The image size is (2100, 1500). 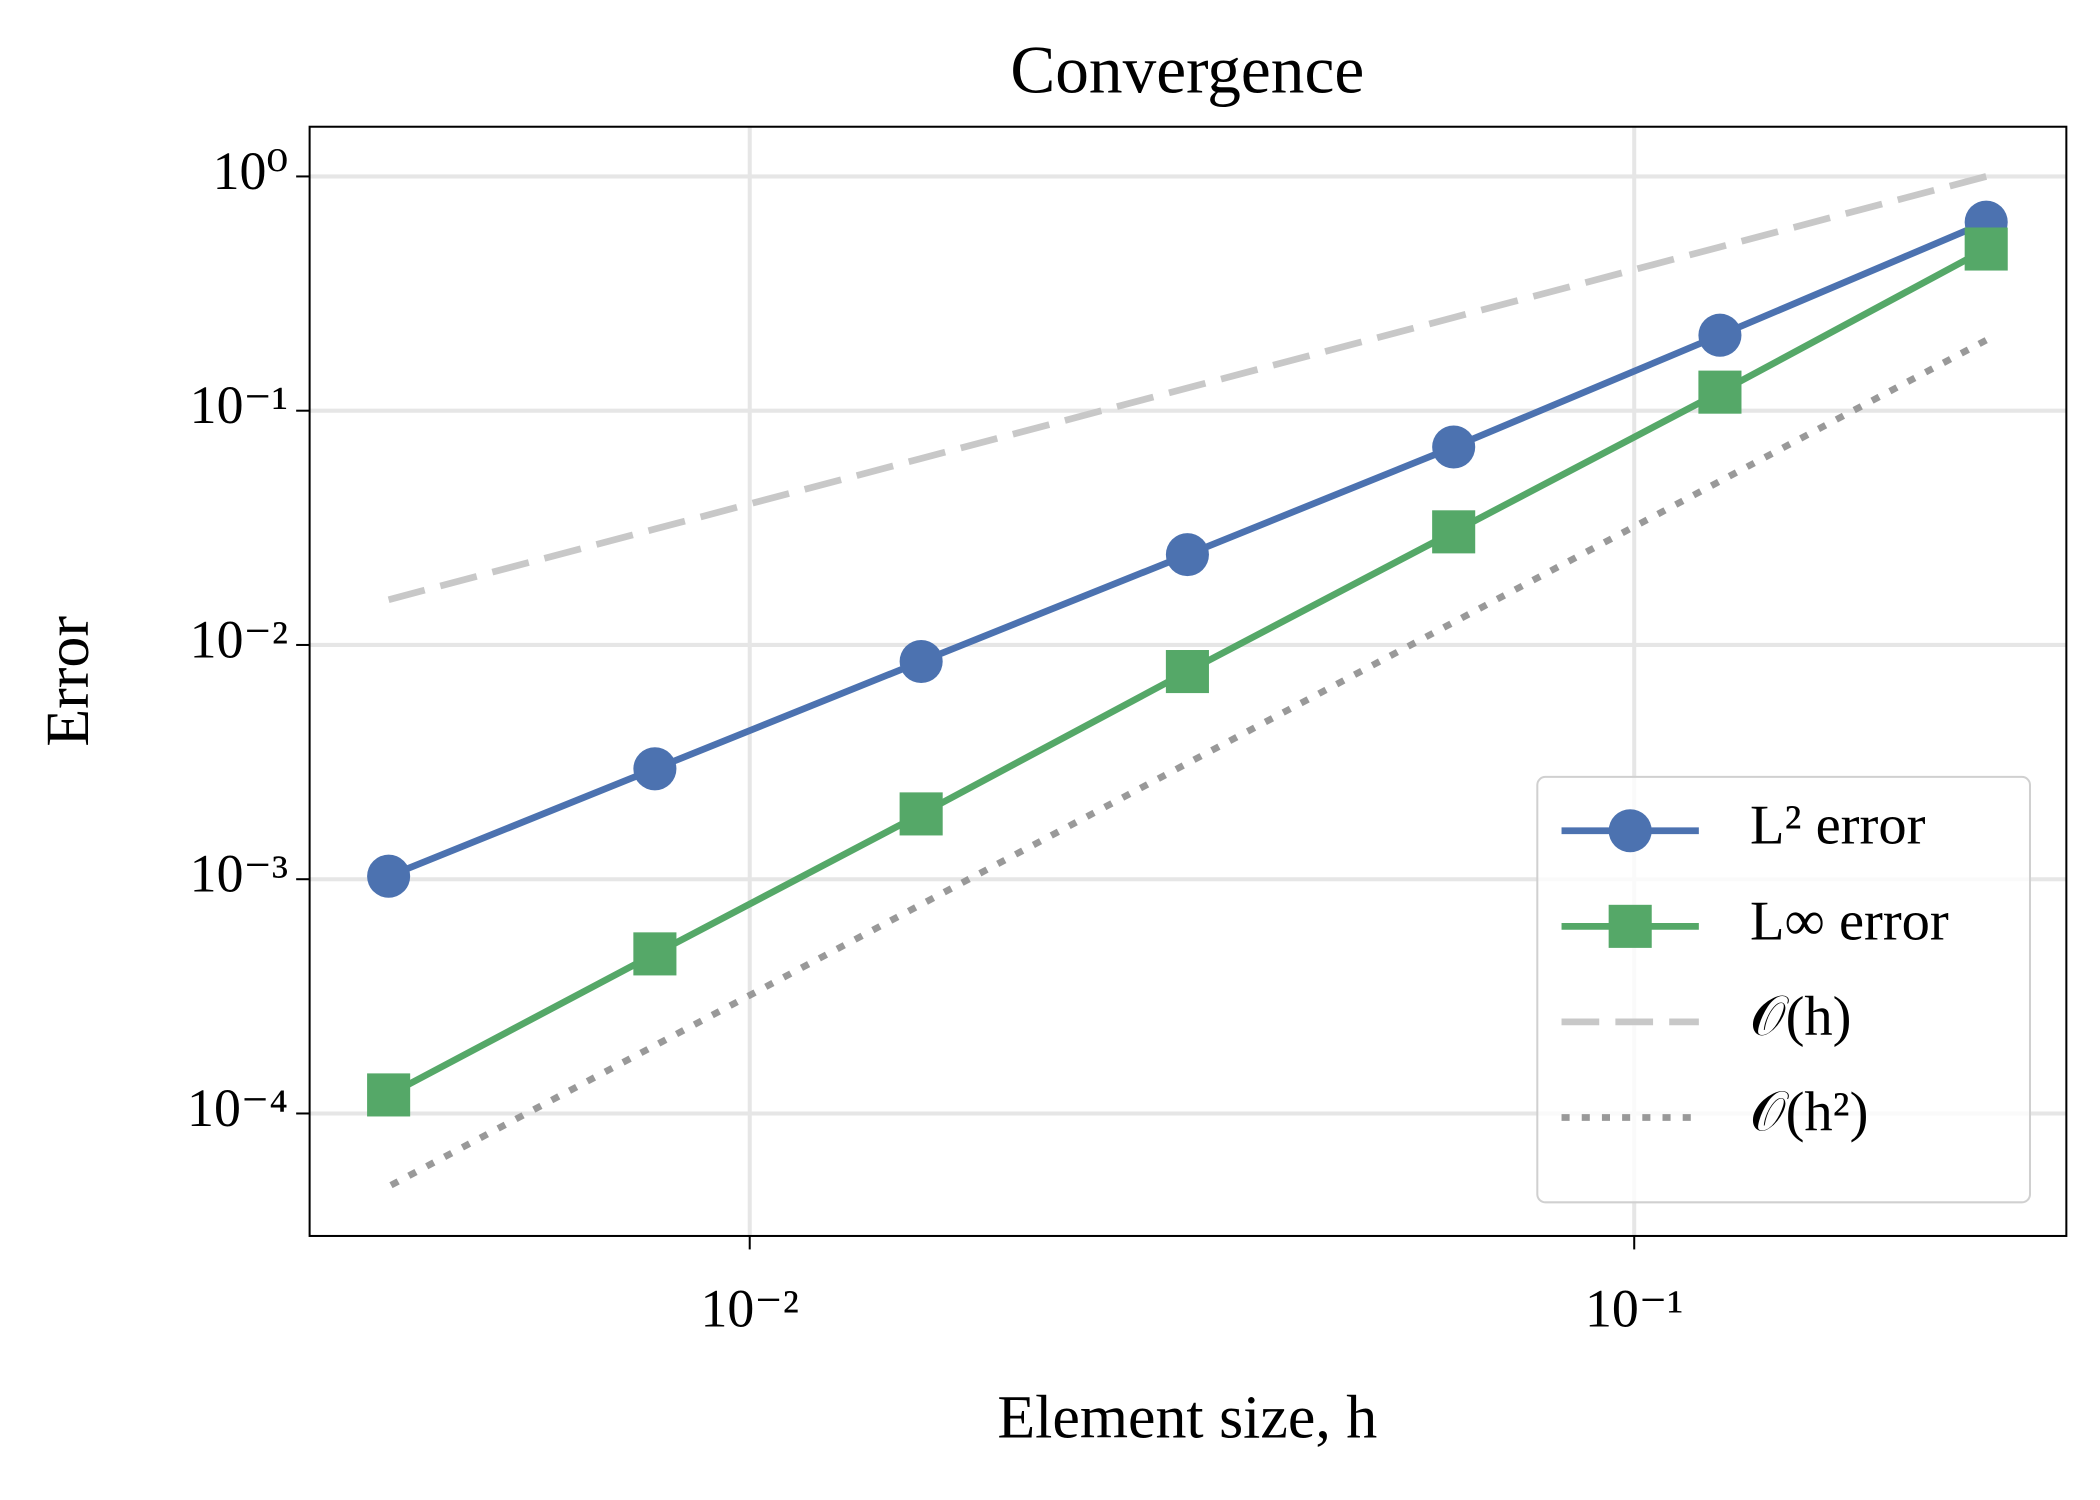 I want to click on x-tick-label: 10⁻¹, so click(x=1634, y=1308).